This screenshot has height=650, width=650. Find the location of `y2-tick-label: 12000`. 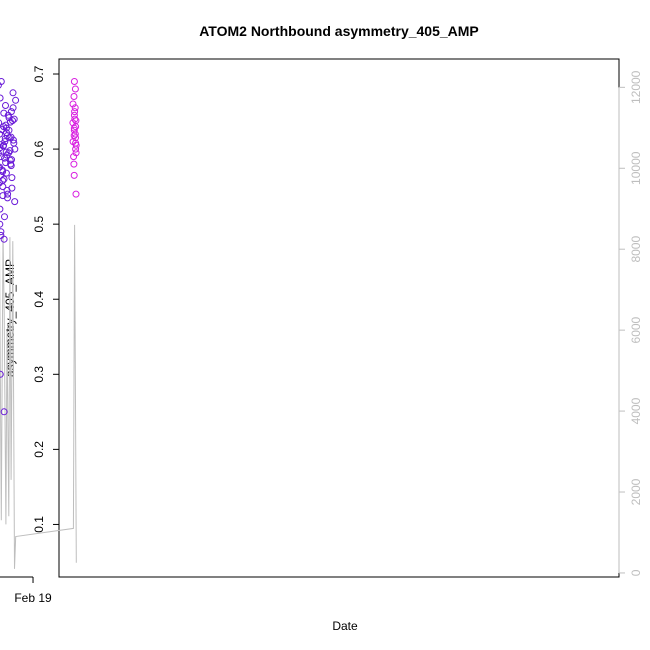

y2-tick-label: 12000 is located at coordinates (636, 87).